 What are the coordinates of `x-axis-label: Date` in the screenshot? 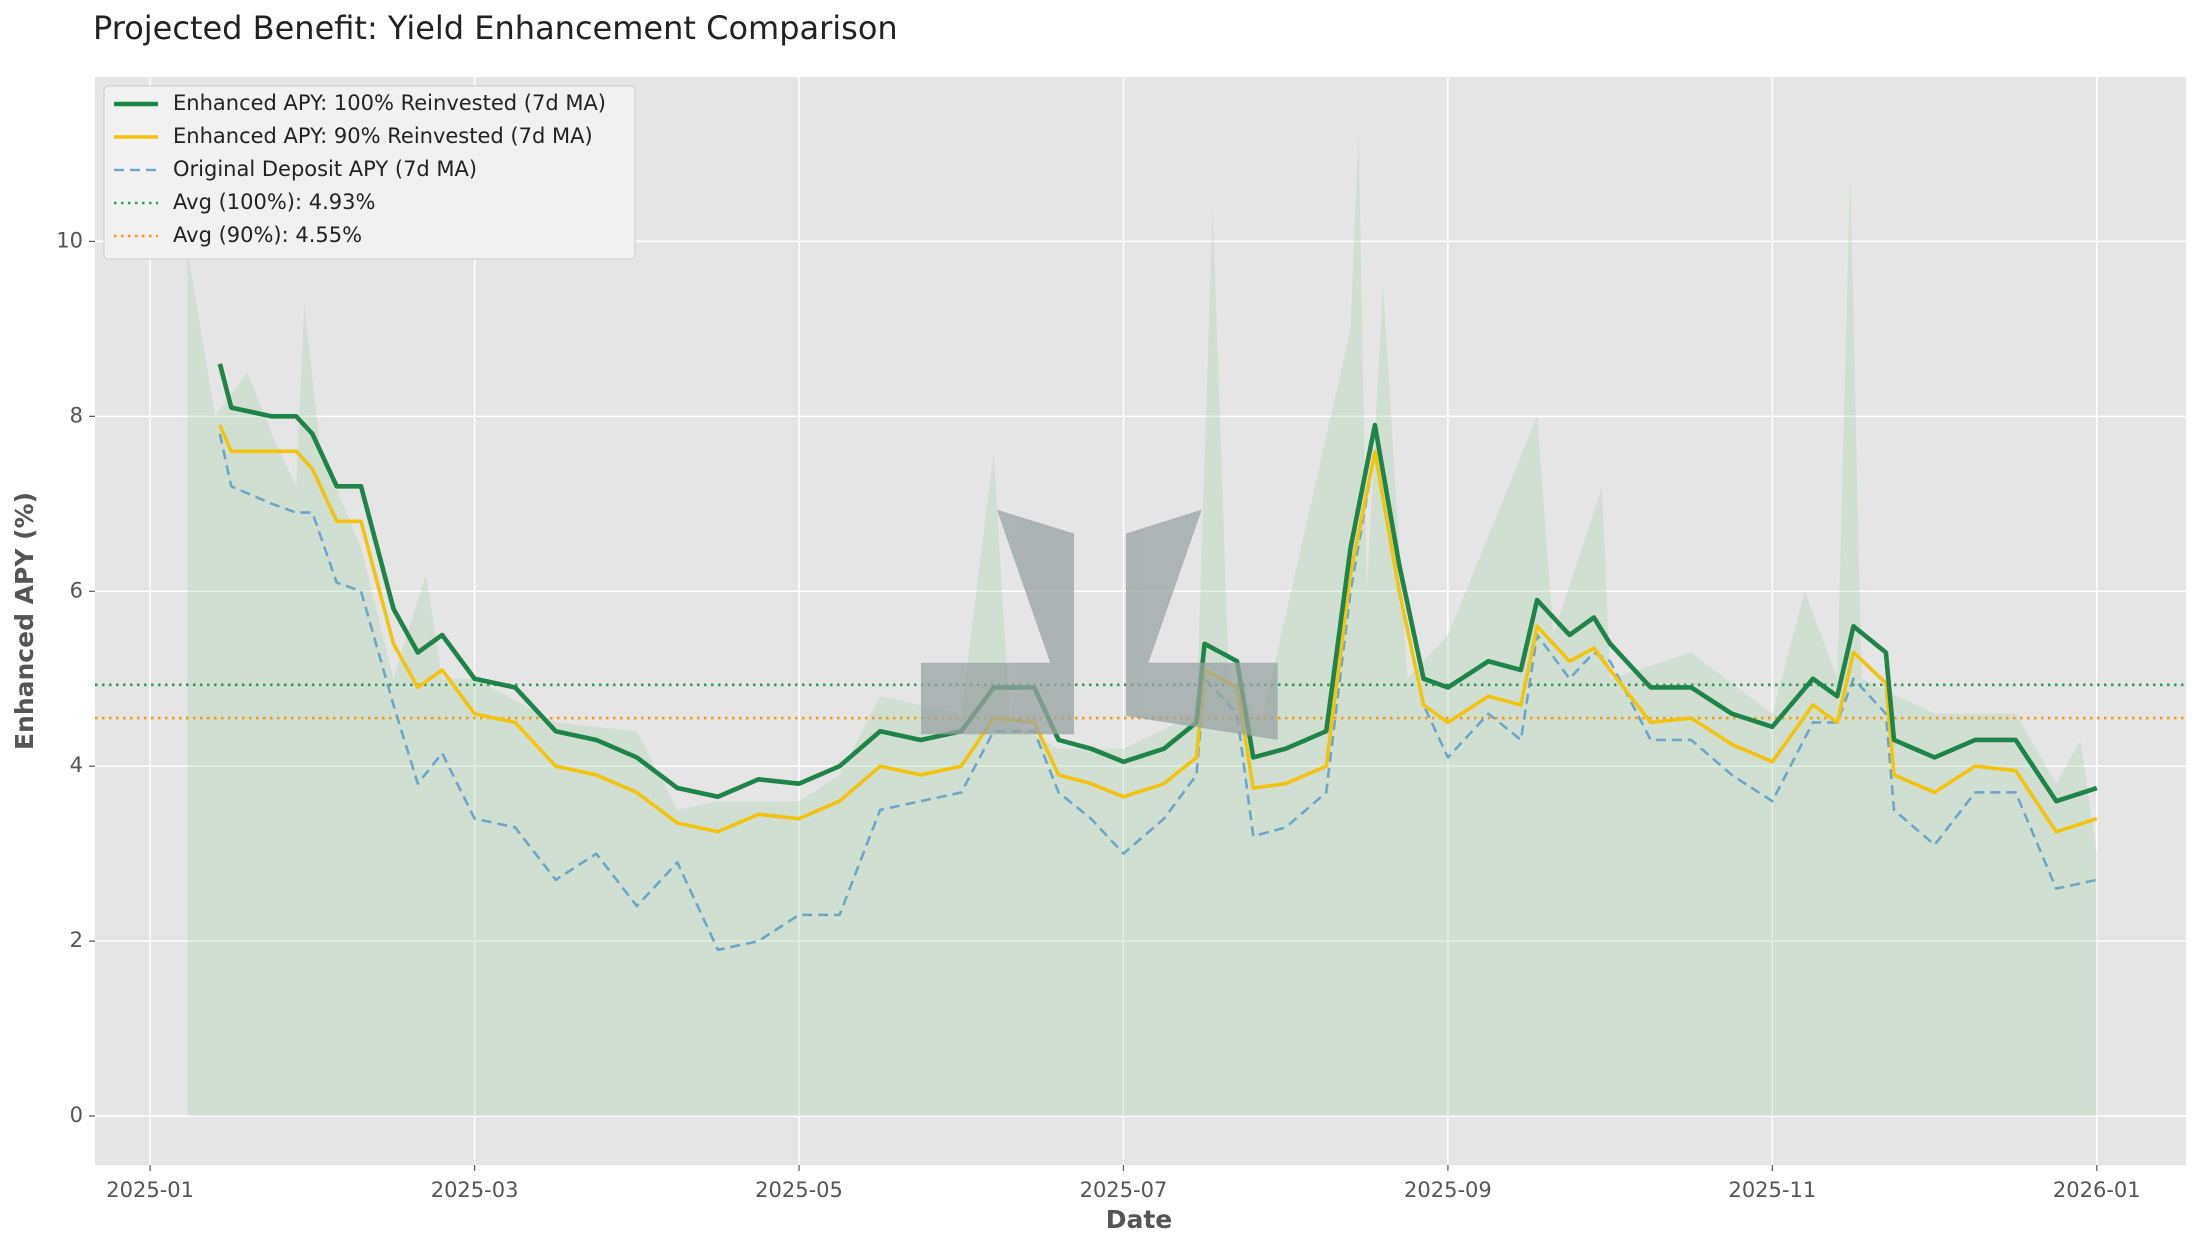 It's located at (1139, 1219).